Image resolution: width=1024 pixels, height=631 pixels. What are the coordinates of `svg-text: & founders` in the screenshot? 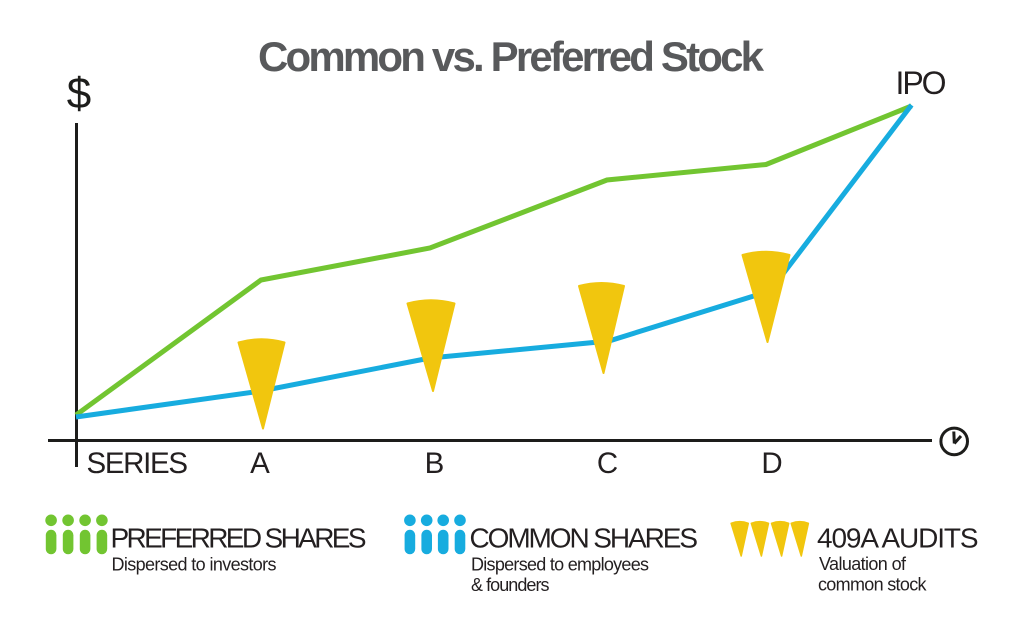 It's located at (510, 585).